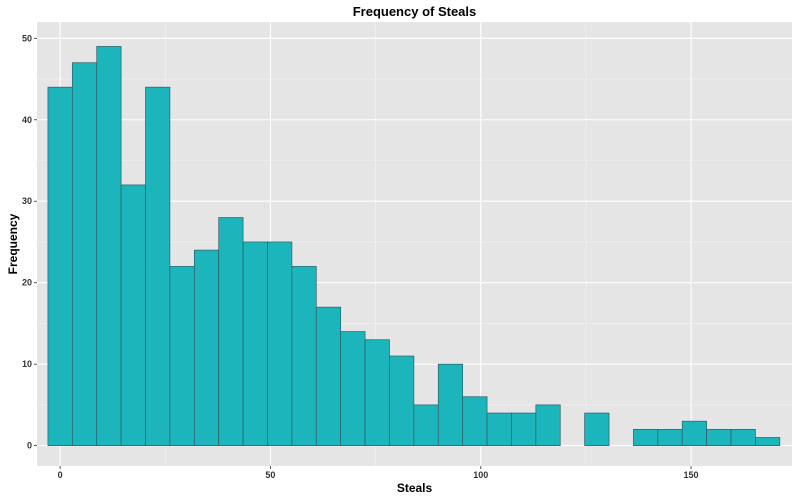 The height and width of the screenshot is (500, 800). What do you see at coordinates (29, 446) in the screenshot?
I see `y-tick-label: 0` at bounding box center [29, 446].